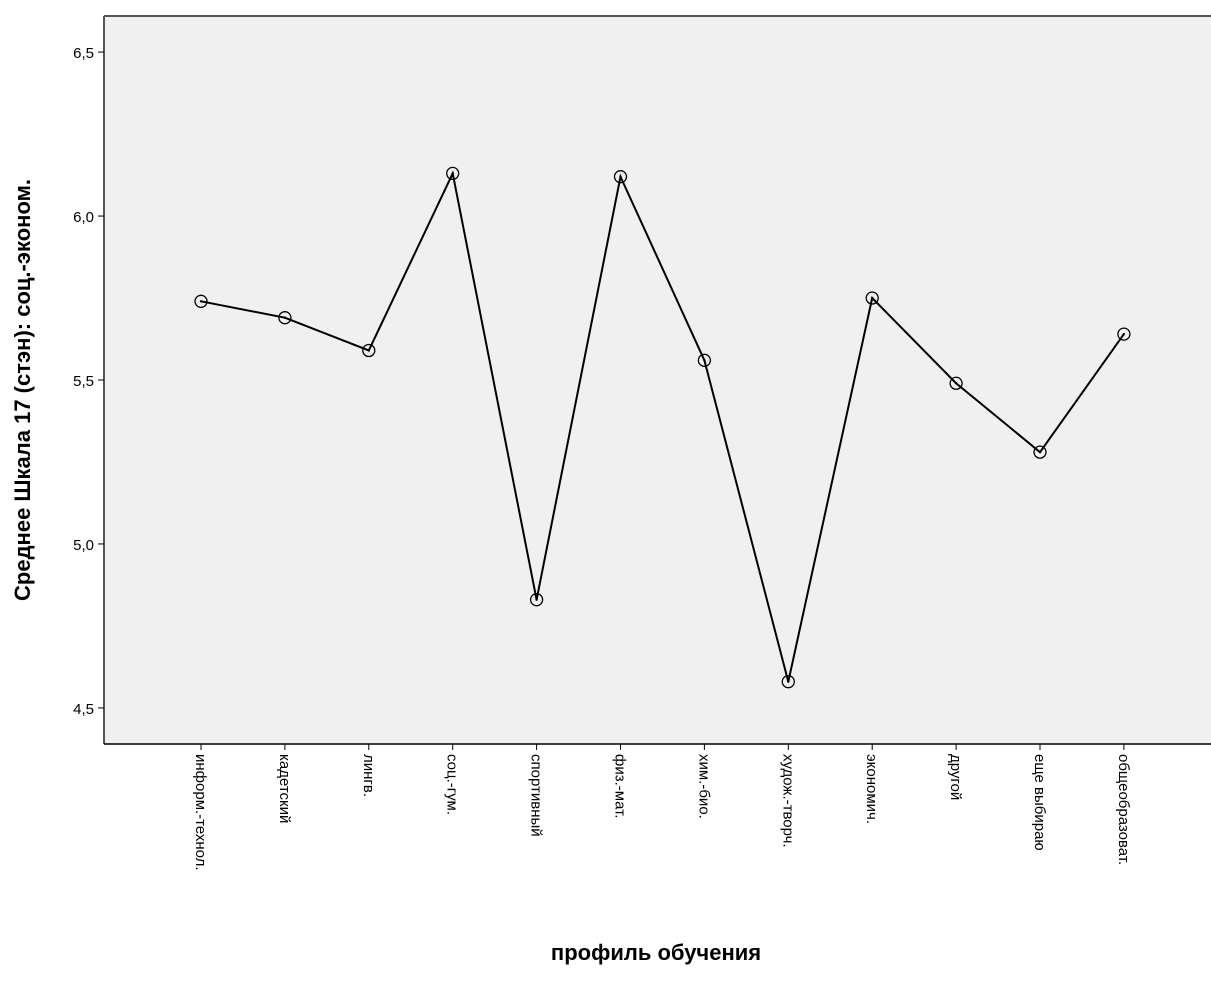 The height and width of the screenshot is (986, 1211). I want to click on x-tick-label: спортивный, so click(536, 795).